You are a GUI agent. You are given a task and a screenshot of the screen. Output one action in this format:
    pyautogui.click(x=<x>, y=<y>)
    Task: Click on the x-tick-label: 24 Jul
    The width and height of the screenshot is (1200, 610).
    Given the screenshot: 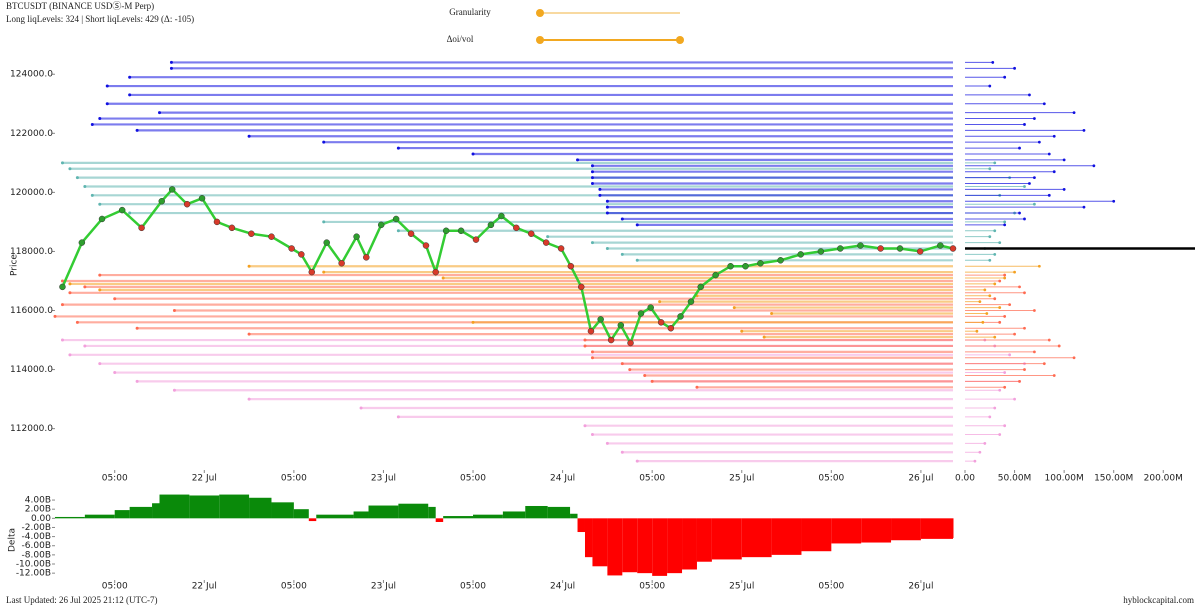 What is the action you would take?
    pyautogui.click(x=562, y=587)
    